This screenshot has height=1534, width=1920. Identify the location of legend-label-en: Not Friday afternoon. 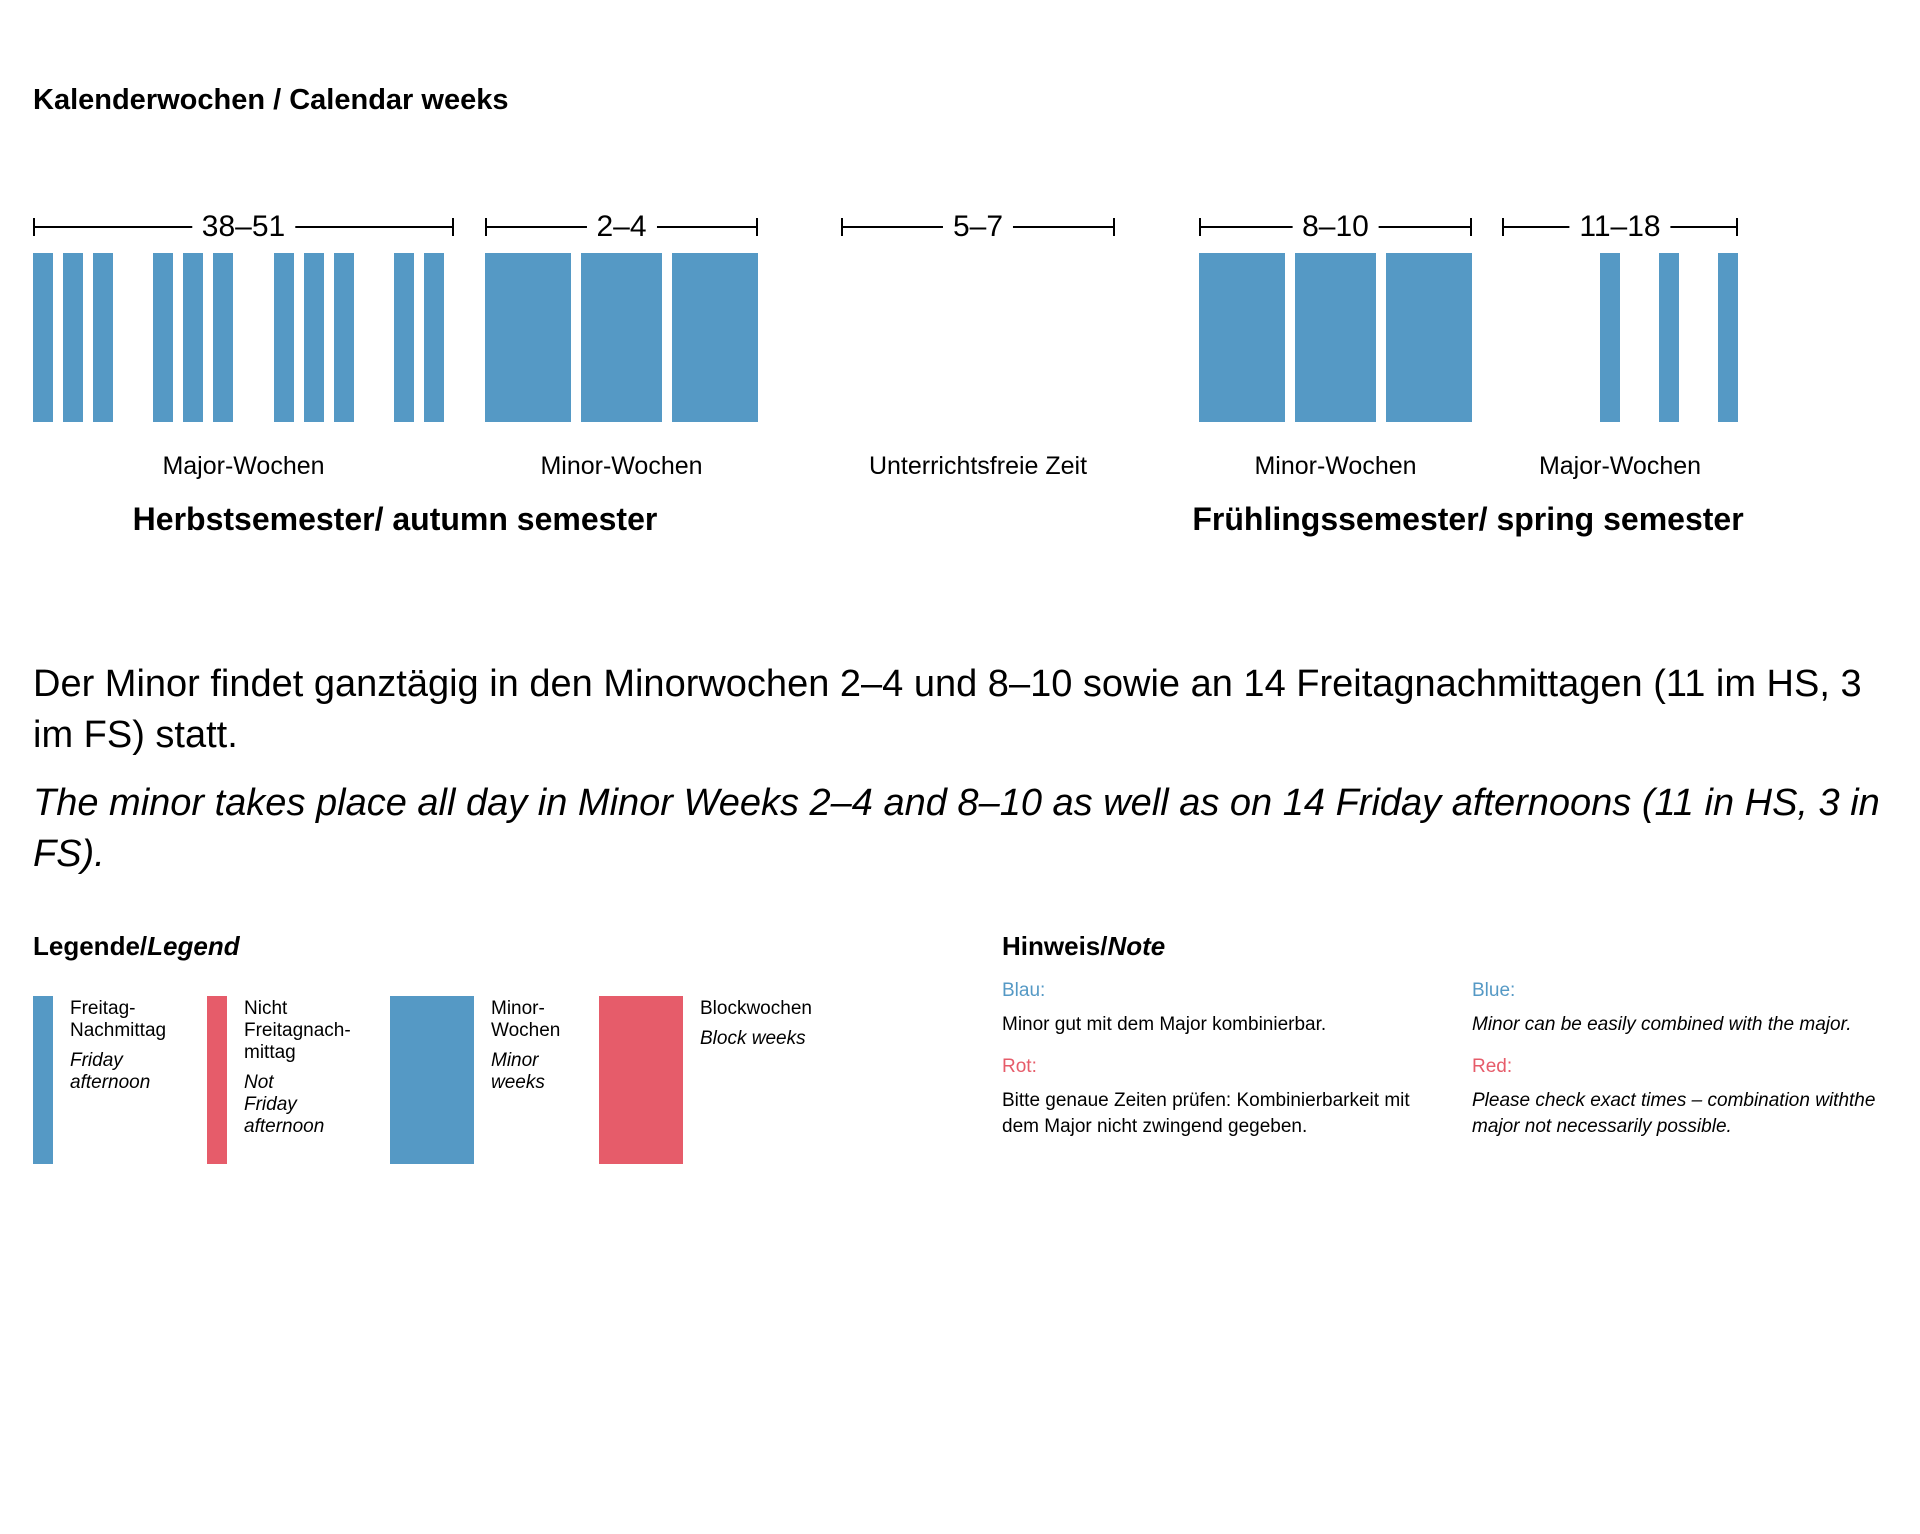
(284, 1104).